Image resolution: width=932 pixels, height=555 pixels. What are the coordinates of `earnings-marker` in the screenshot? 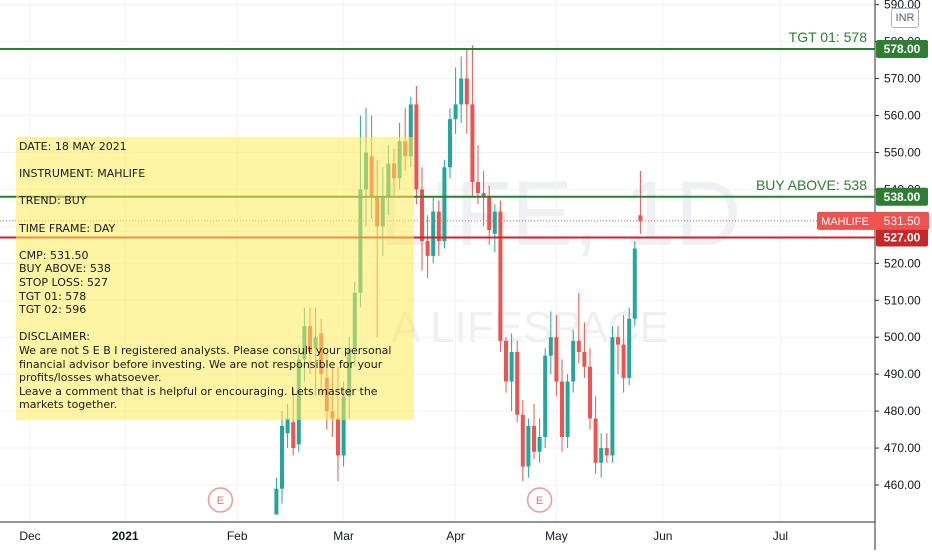 It's located at (539, 500).